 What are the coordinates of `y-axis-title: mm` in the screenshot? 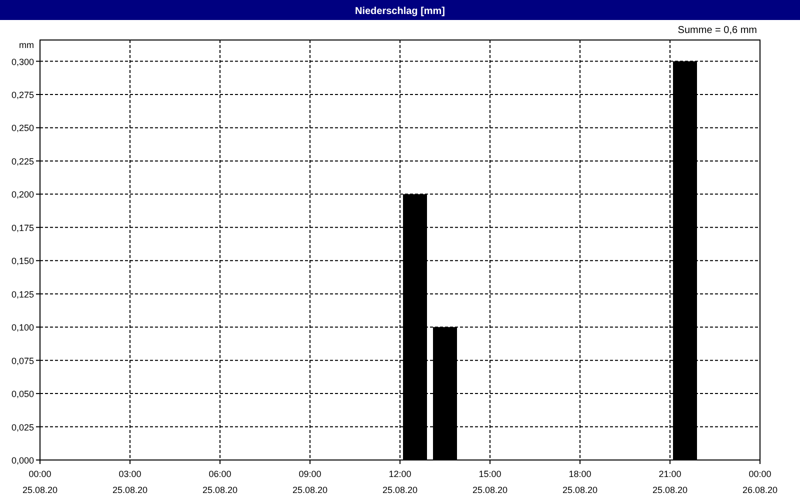 It's located at (26, 45).